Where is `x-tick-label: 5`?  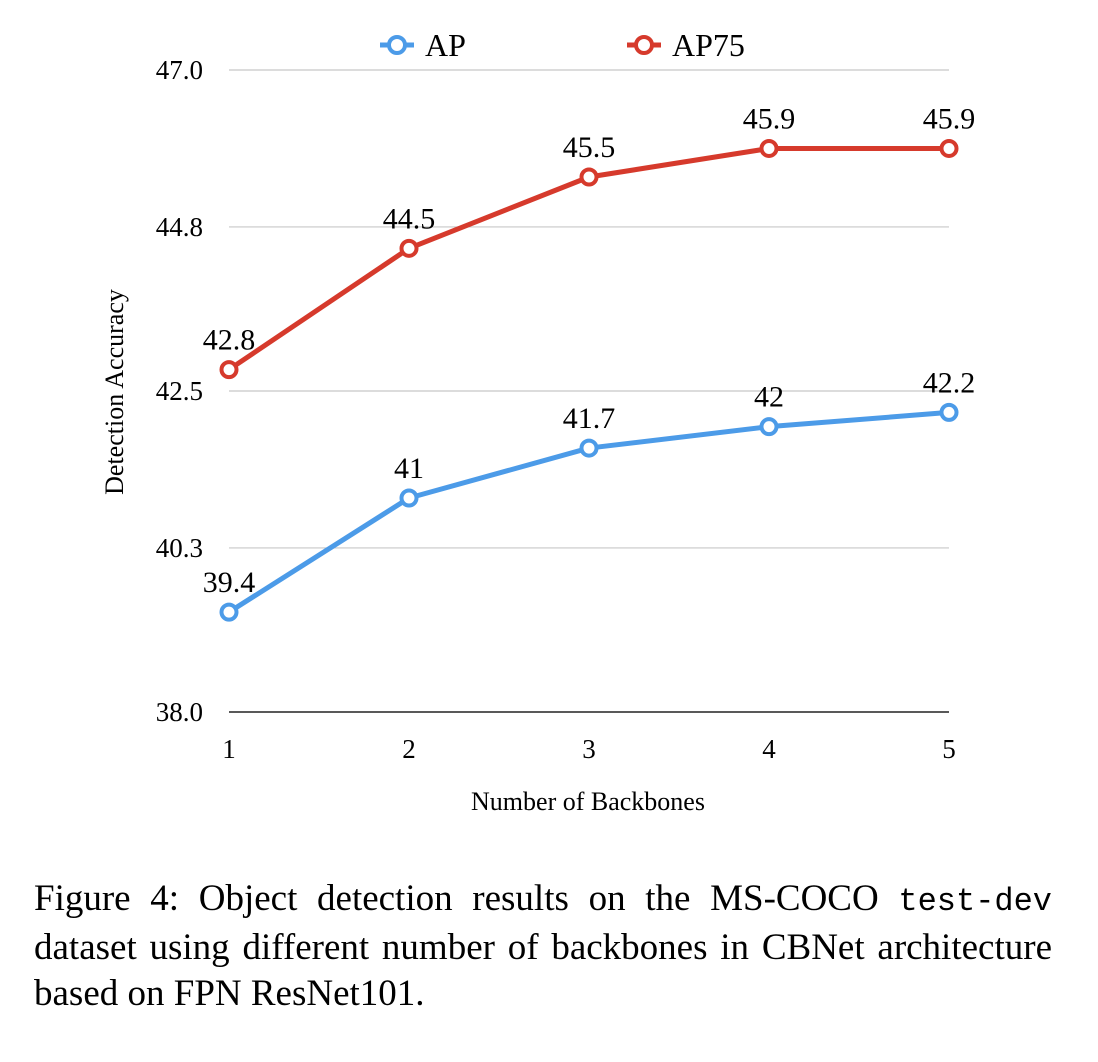 x-tick-label: 5 is located at coordinates (949, 749).